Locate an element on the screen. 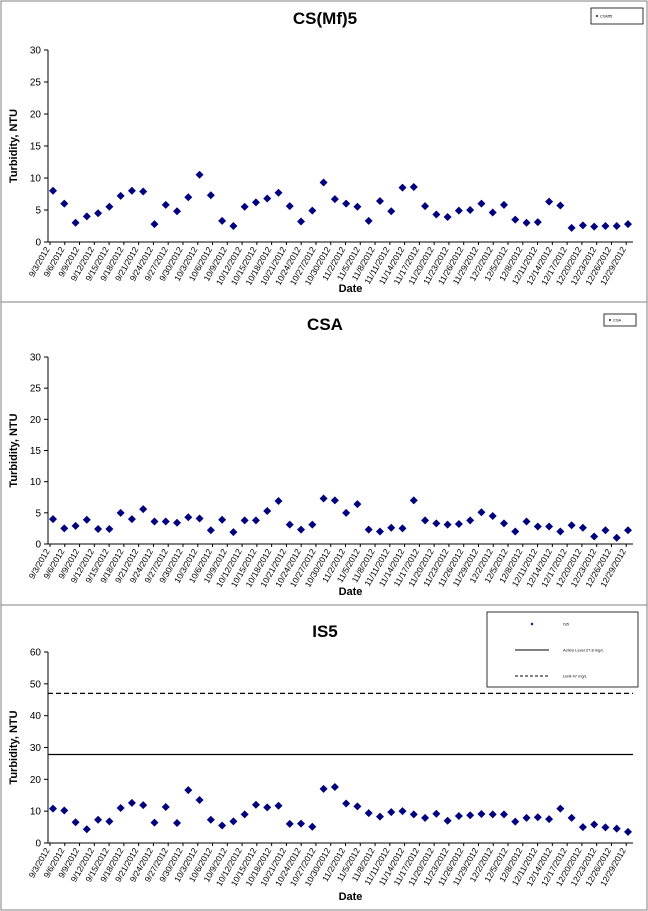  y-tick-label: 60 is located at coordinates (36, 653).